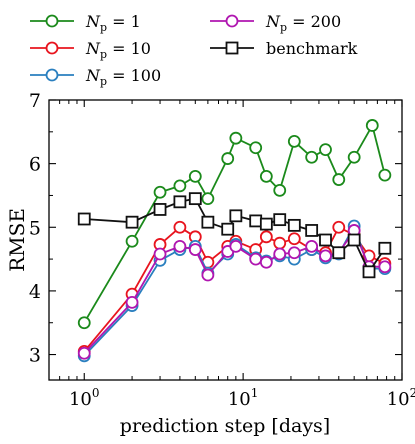  What do you see at coordinates (243, 398) in the screenshot?
I see `x-tick-label: 10¹` at bounding box center [243, 398].